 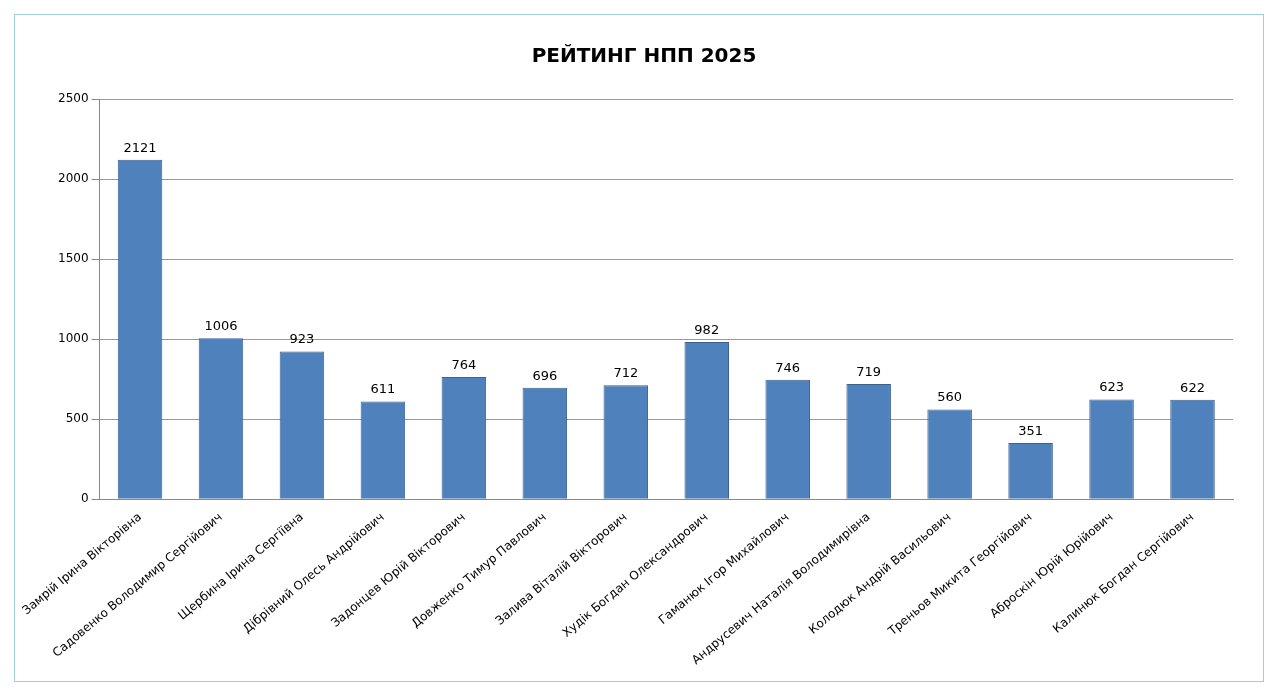 What do you see at coordinates (73, 98) in the screenshot?
I see `y-tick-label: 2500` at bounding box center [73, 98].